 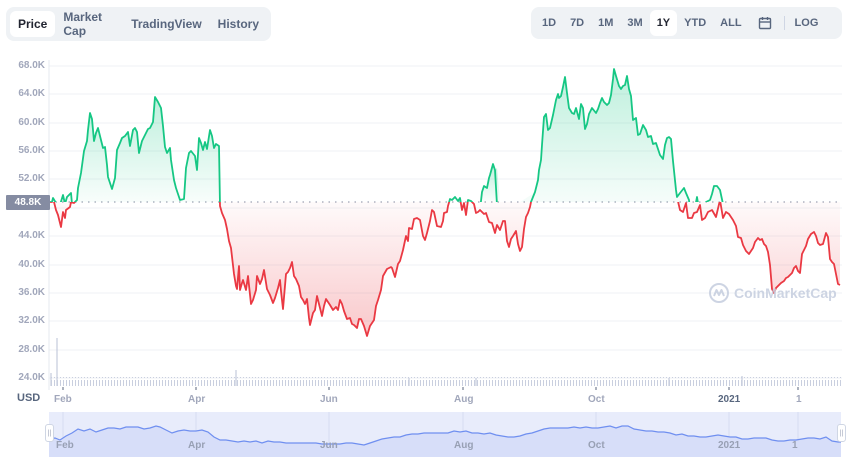 What do you see at coordinates (31, 264) in the screenshot?
I see `y-tick: 40.0K` at bounding box center [31, 264].